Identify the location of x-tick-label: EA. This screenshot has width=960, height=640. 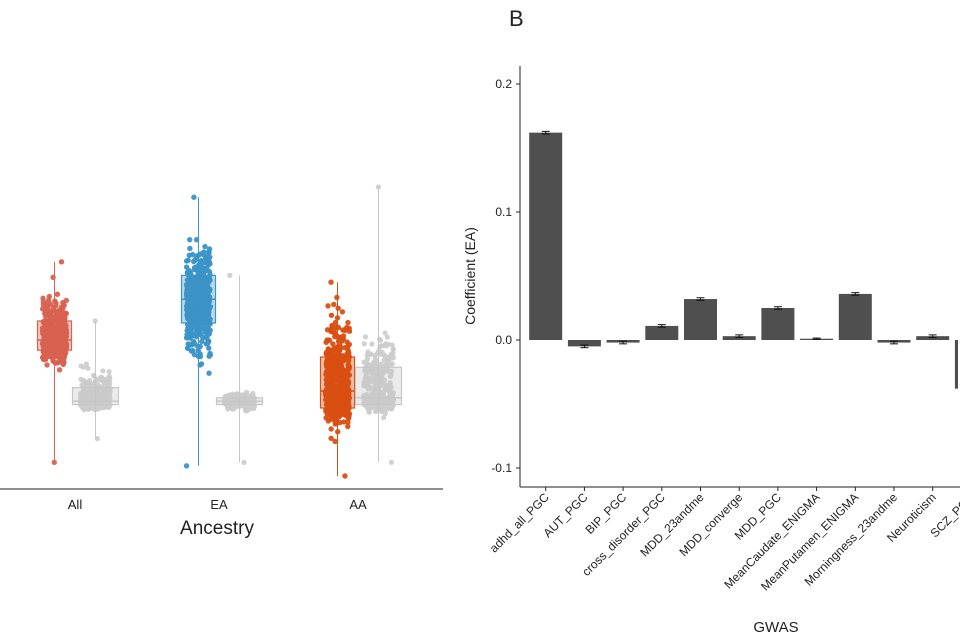
(219, 504).